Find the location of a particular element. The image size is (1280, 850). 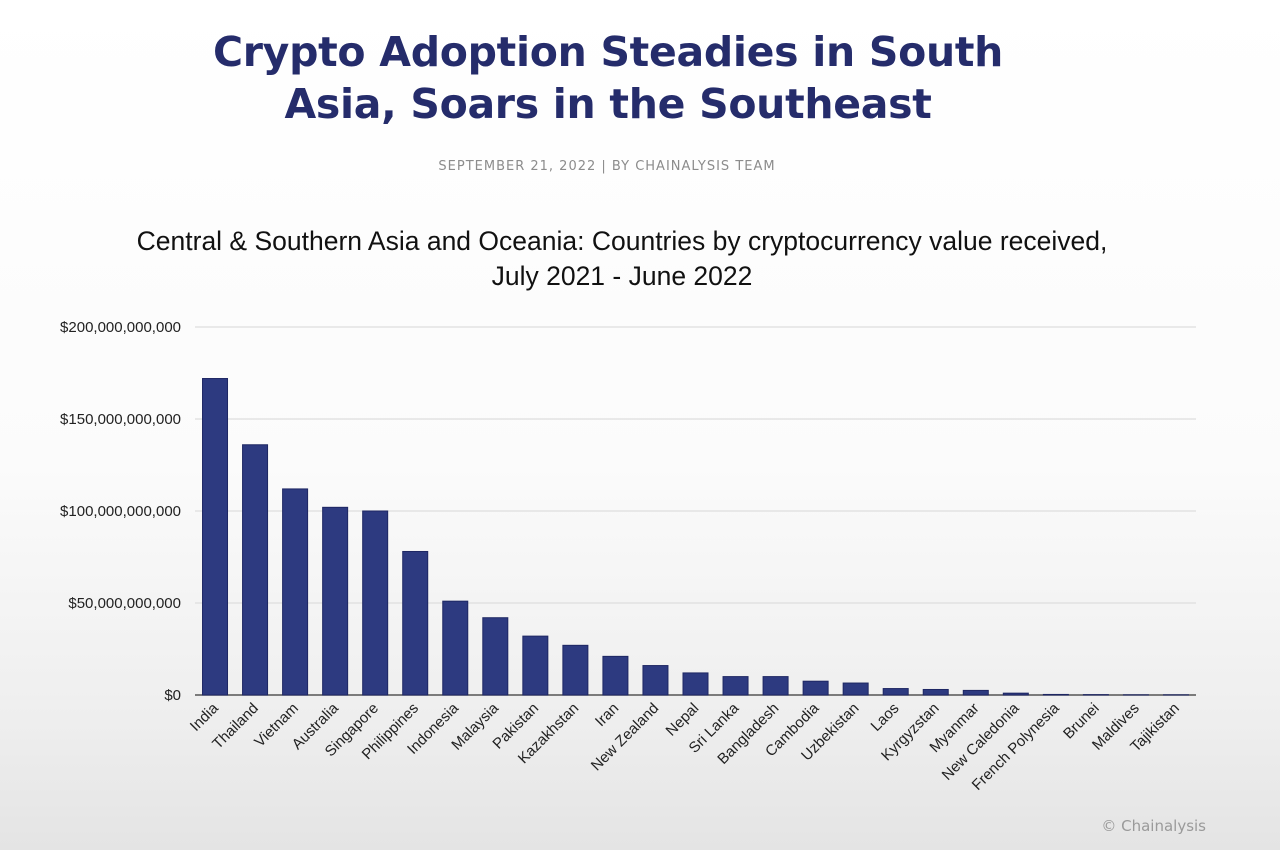

bar-philippines is located at coordinates (415, 623).